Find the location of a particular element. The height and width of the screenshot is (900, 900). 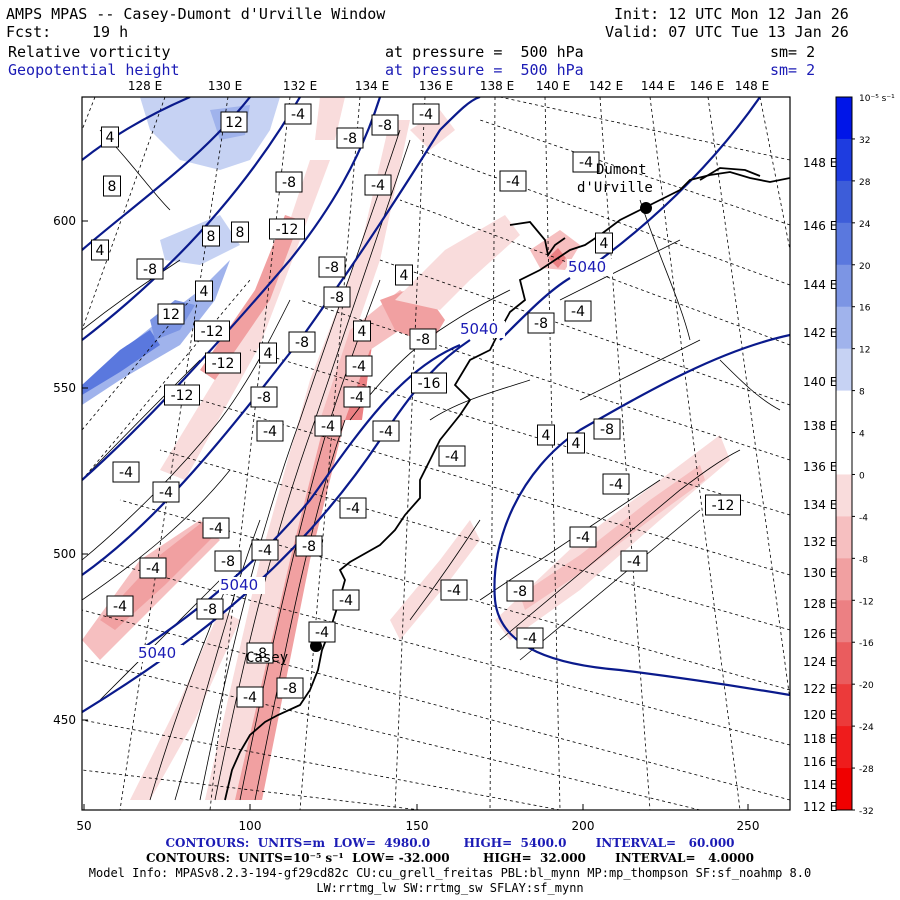

right-lon-label: 116 E is located at coordinates (820, 762).